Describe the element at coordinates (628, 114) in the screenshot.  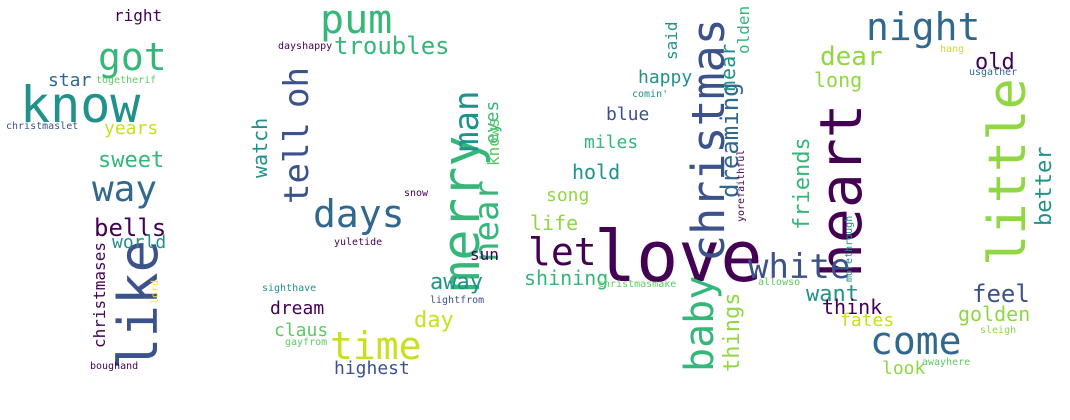
I see `word-blue: blue` at that location.